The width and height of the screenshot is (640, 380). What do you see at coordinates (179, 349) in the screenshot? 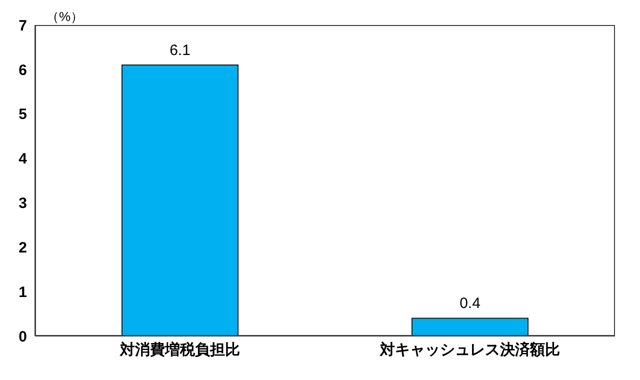
I see `x-tick-label: 対消費増税負担比` at bounding box center [179, 349].